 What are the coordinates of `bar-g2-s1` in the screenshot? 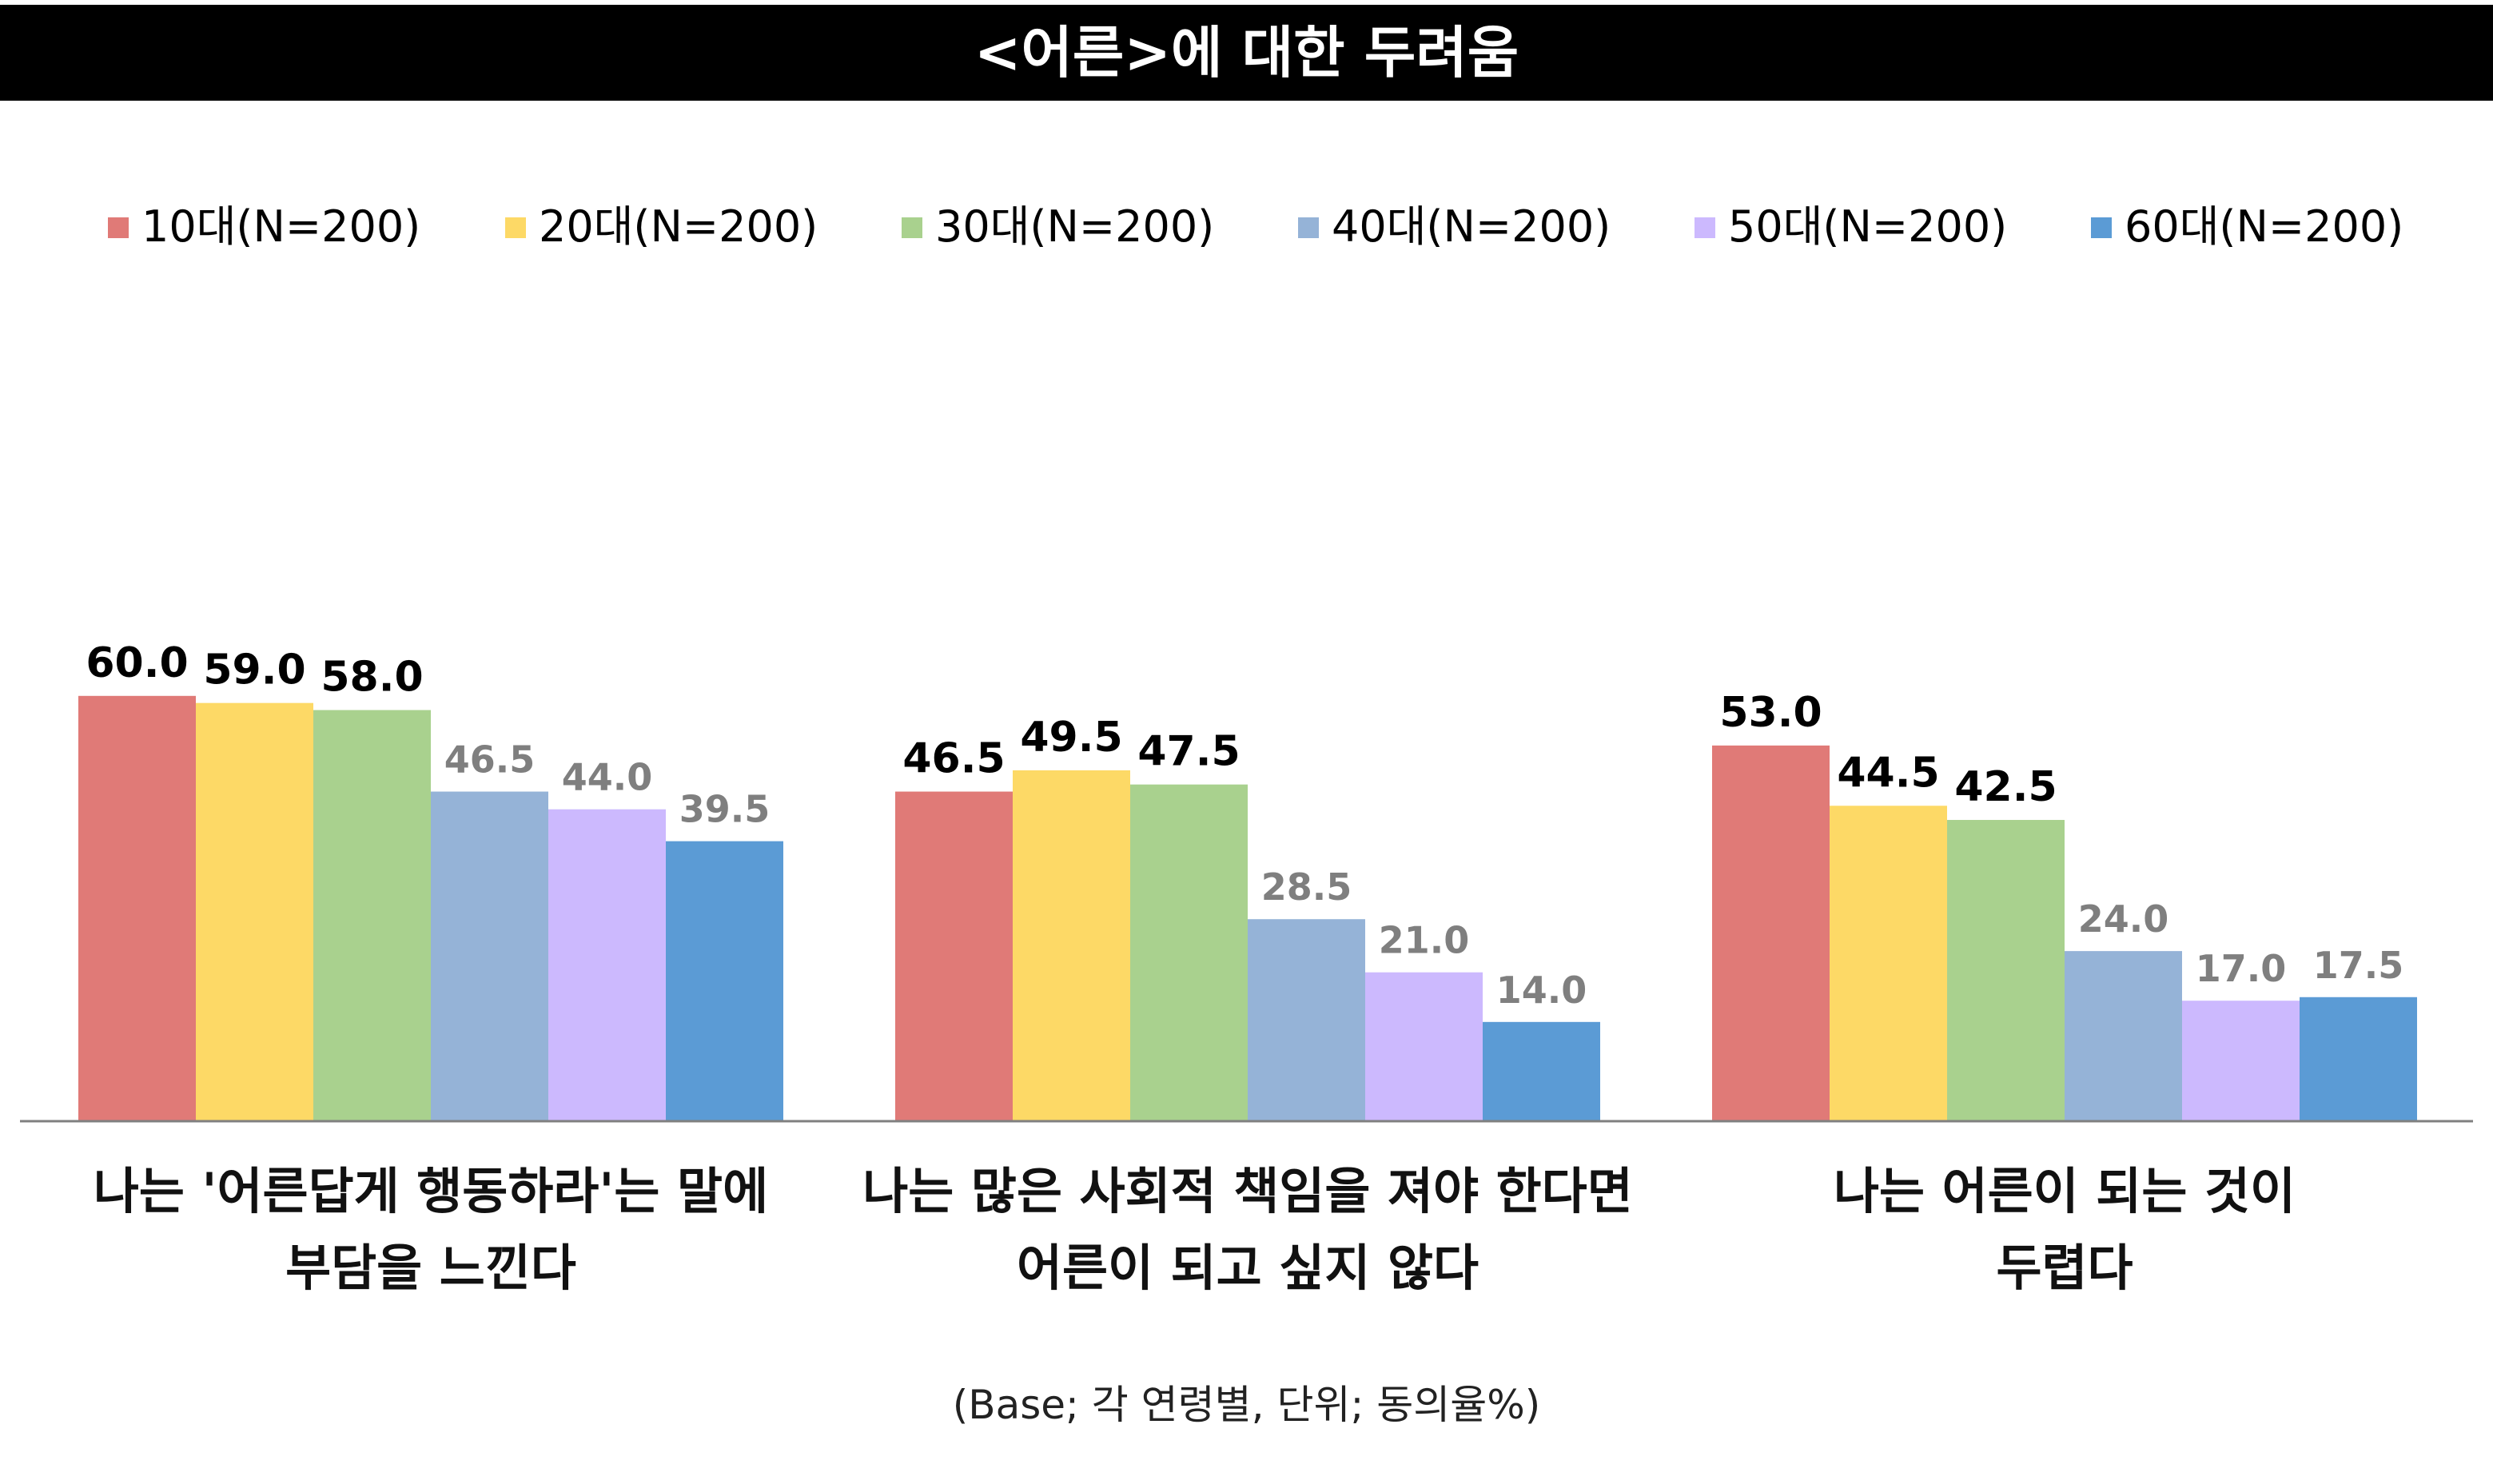 It's located at (954, 956).